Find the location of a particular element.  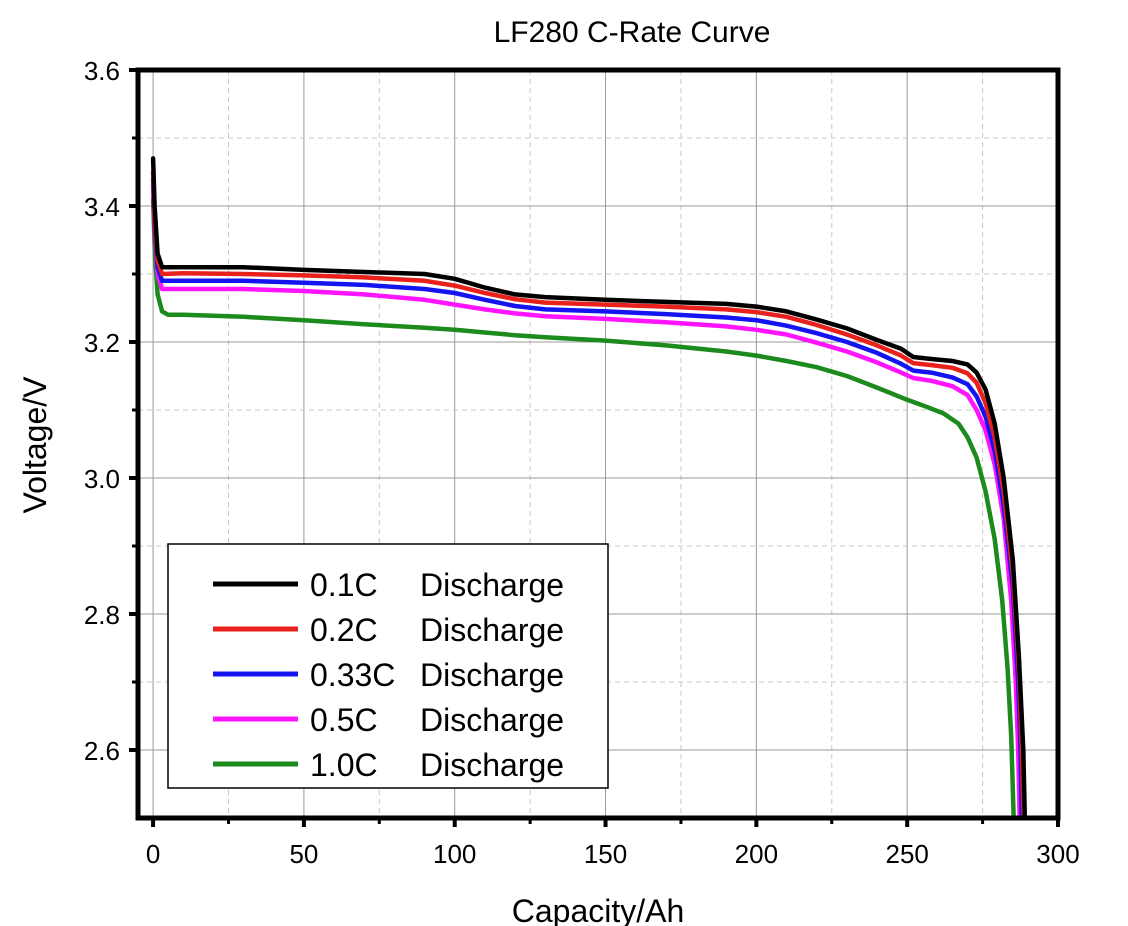

legend-label: 0.5C is located at coordinates (344, 720).